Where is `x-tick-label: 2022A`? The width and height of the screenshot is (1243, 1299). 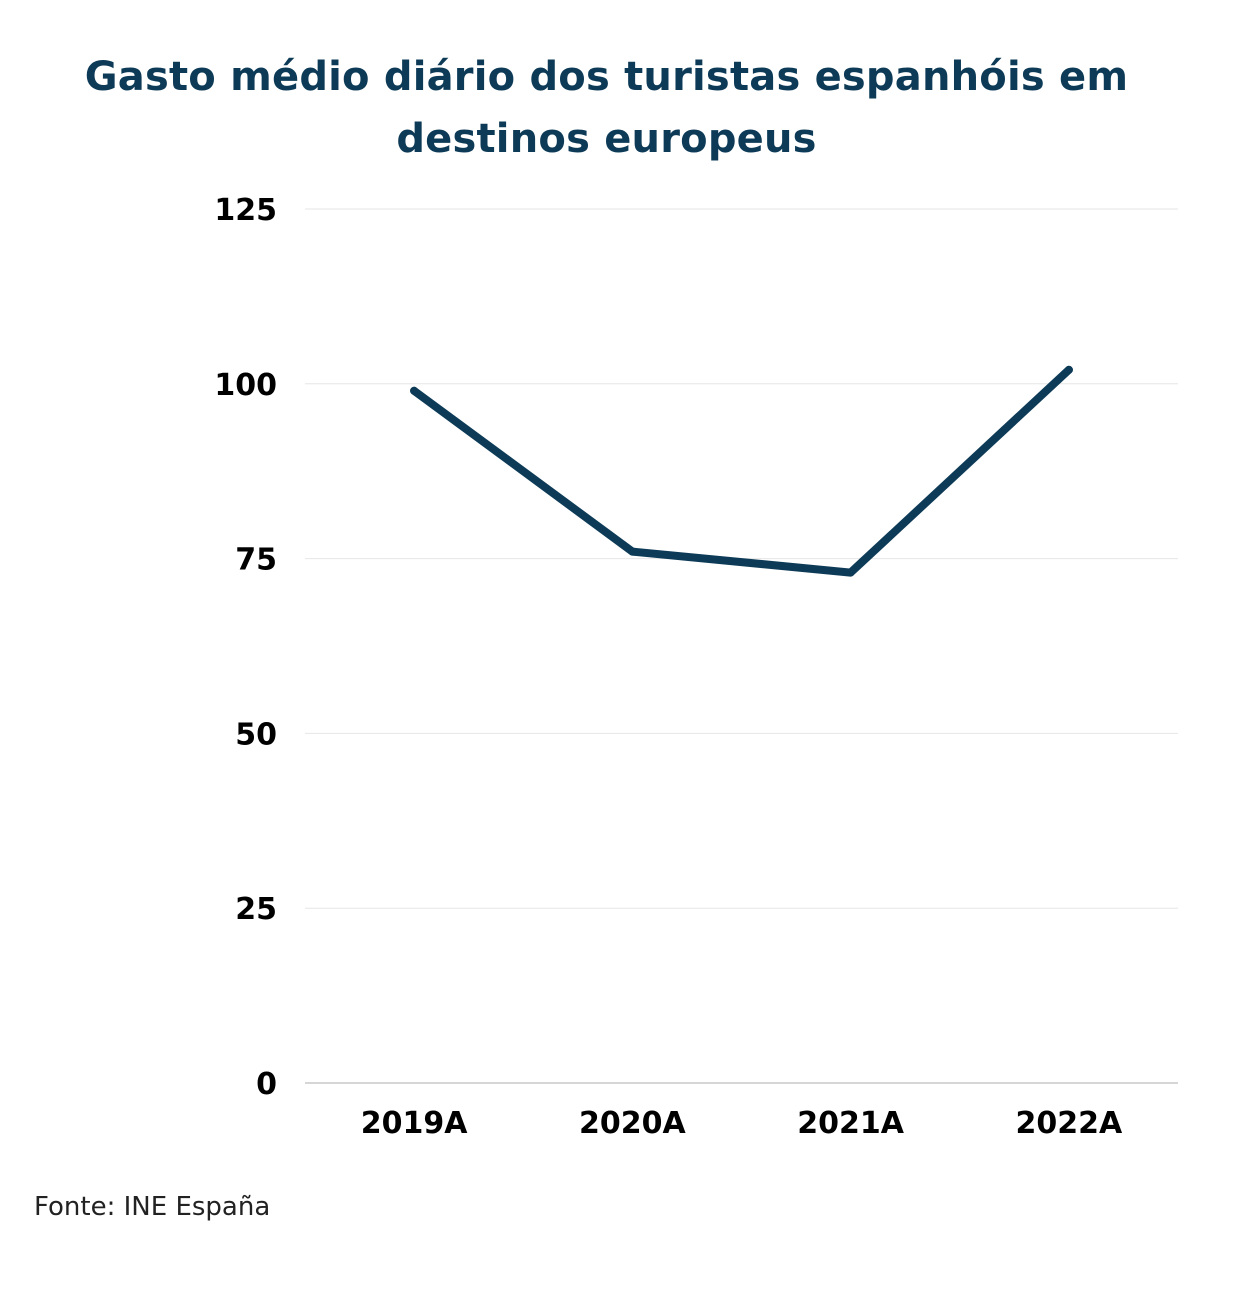 x-tick-label: 2022A is located at coordinates (1069, 1123).